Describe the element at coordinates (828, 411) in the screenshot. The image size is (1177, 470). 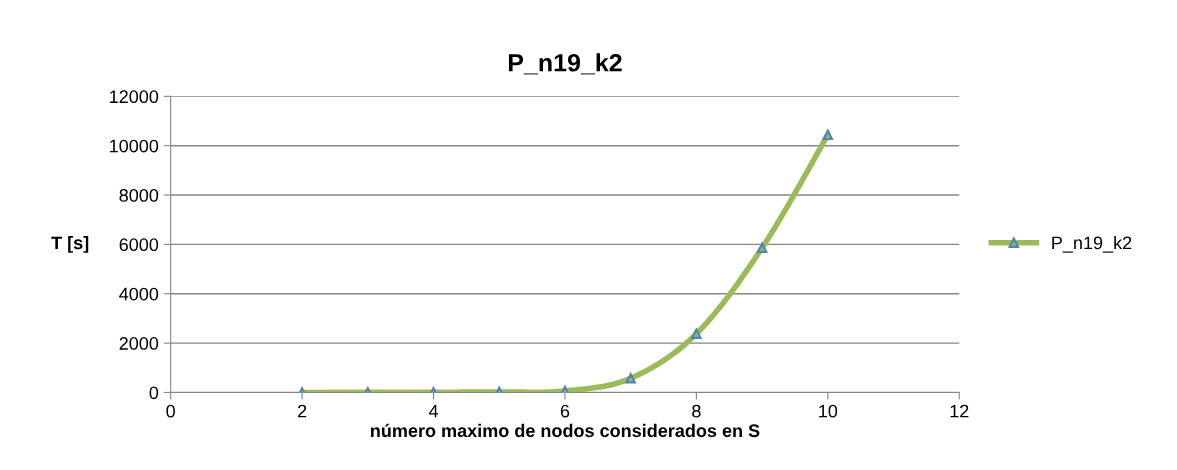
I see `x-tick-label: 10` at that location.